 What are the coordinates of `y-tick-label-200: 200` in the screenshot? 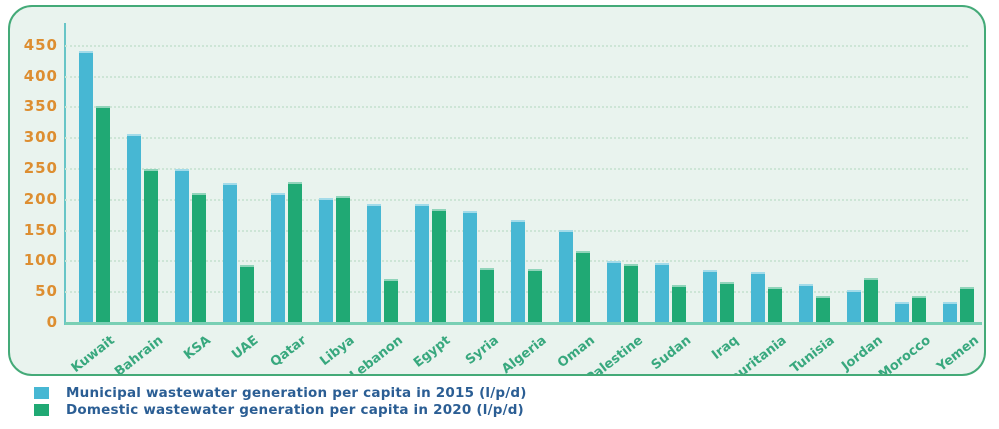 It's located at (40, 198).